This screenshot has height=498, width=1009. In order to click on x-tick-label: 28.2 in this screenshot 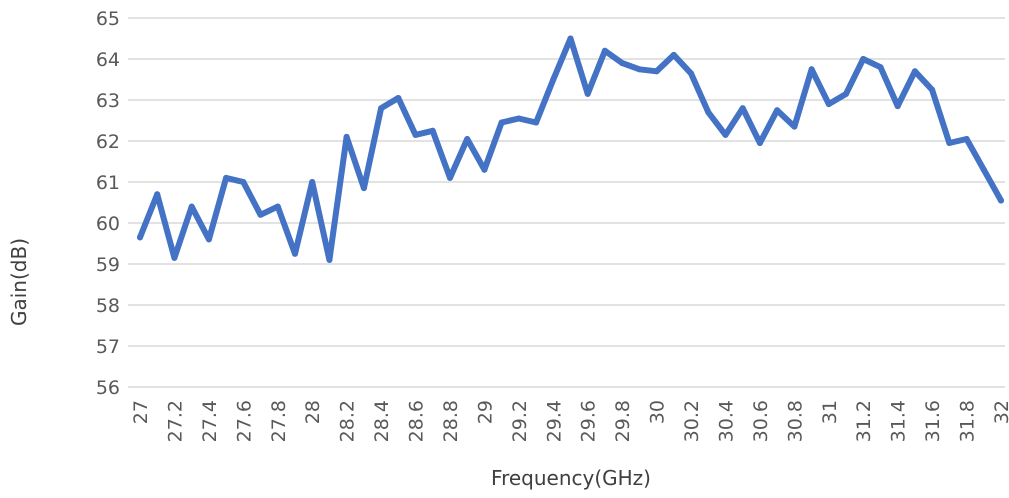, I will do `click(348, 421)`.